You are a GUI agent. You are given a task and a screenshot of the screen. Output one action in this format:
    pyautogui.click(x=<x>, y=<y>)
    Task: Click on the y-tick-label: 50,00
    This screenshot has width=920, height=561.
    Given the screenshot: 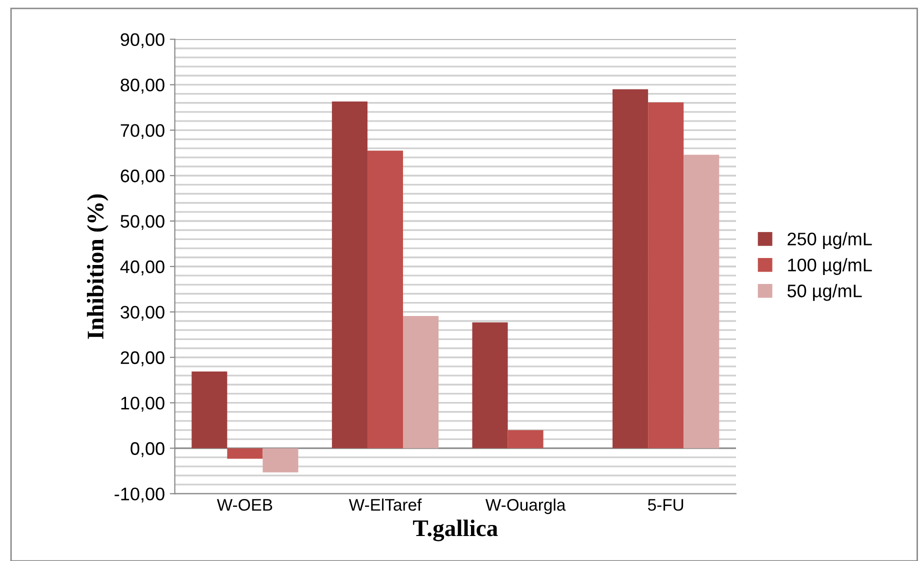 What is the action you would take?
    pyautogui.click(x=142, y=222)
    